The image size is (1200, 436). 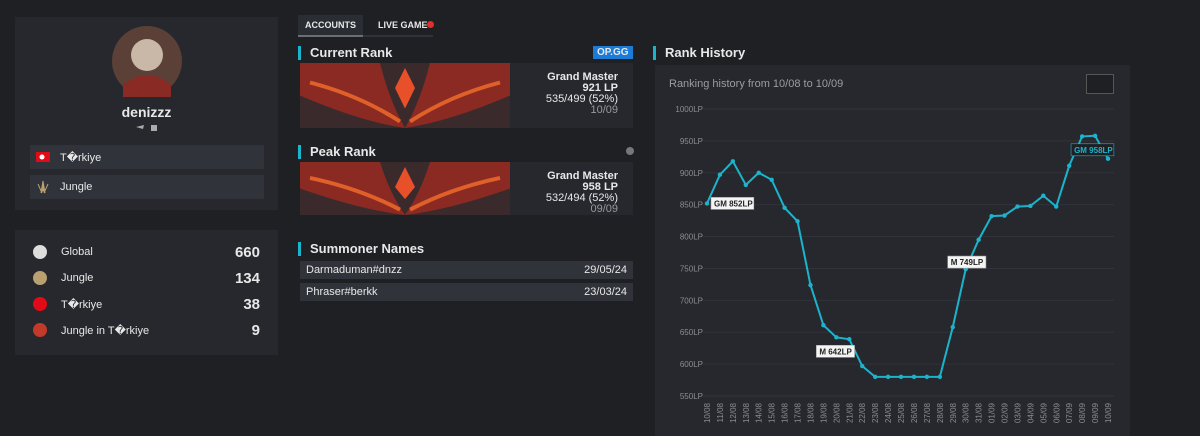 What do you see at coordinates (403, 25) in the screenshot?
I see `tab: LIVE GAME` at bounding box center [403, 25].